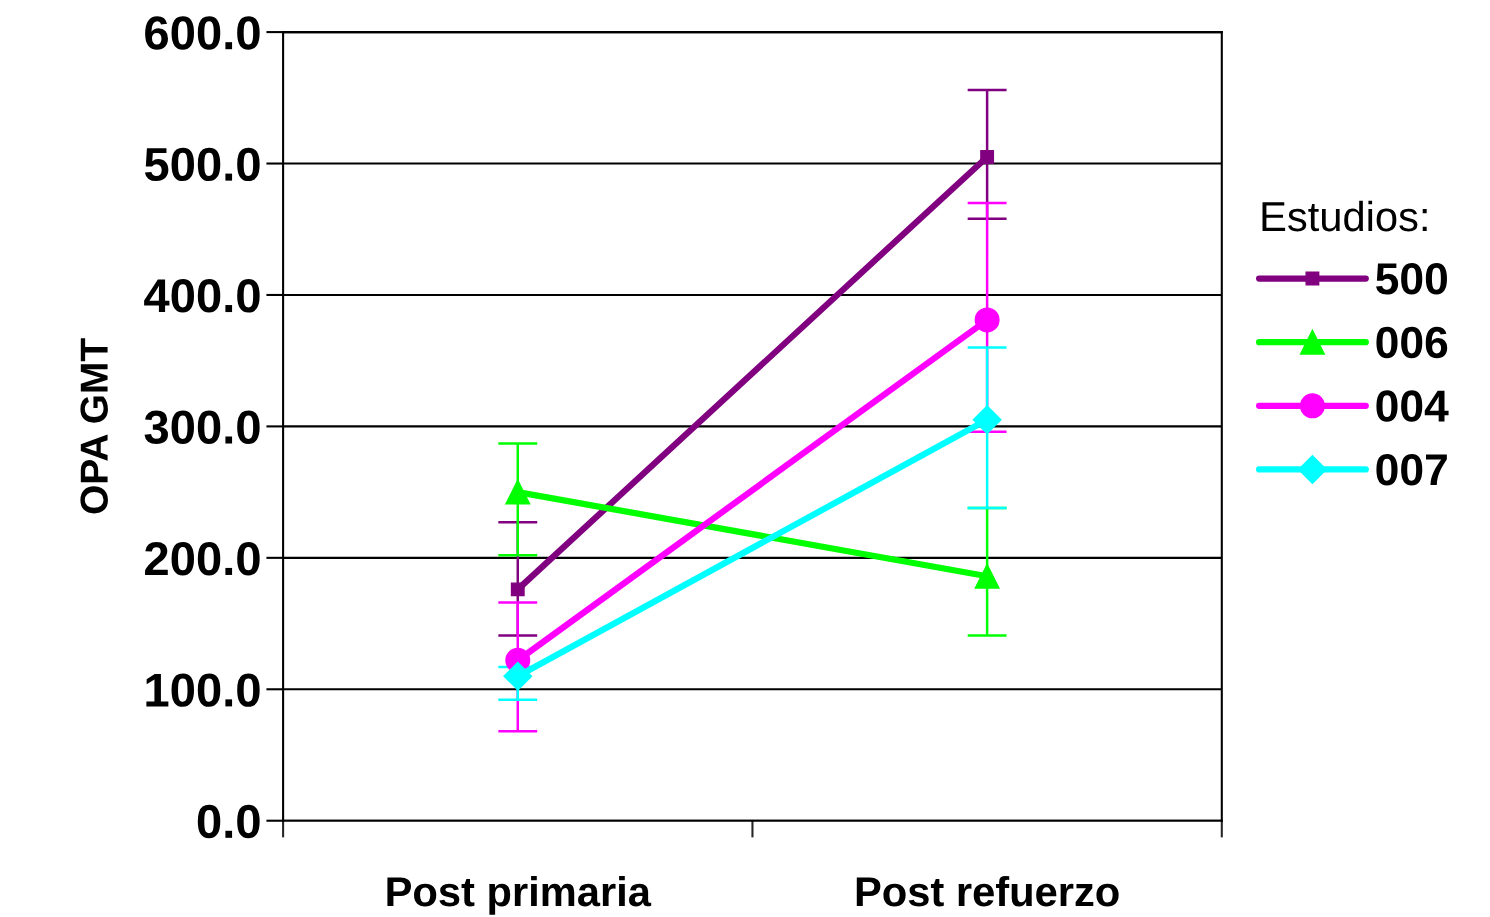 The height and width of the screenshot is (917, 1490). What do you see at coordinates (1412, 406) in the screenshot?
I see `legend-label: 004` at bounding box center [1412, 406].